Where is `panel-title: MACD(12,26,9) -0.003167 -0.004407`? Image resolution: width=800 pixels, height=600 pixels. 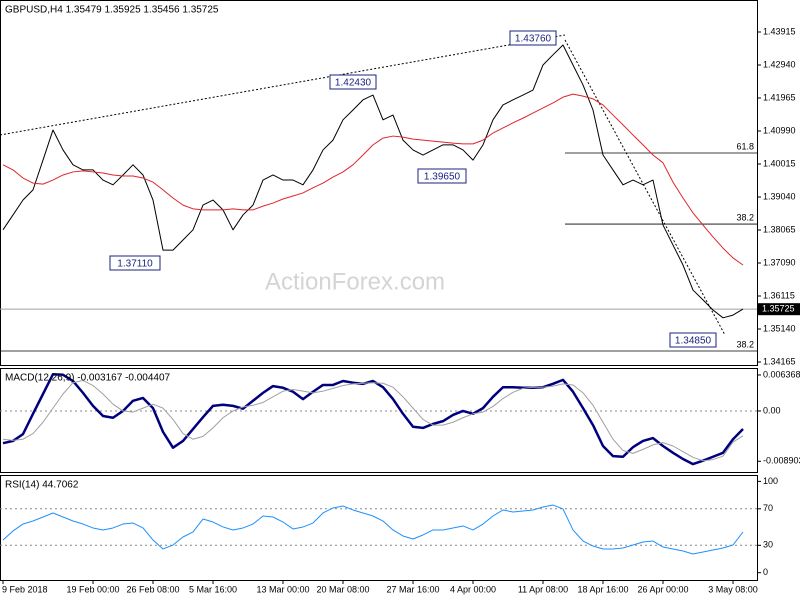
panel-title: MACD(12,26,9) -0.003167 -0.004407 is located at coordinates (88, 378).